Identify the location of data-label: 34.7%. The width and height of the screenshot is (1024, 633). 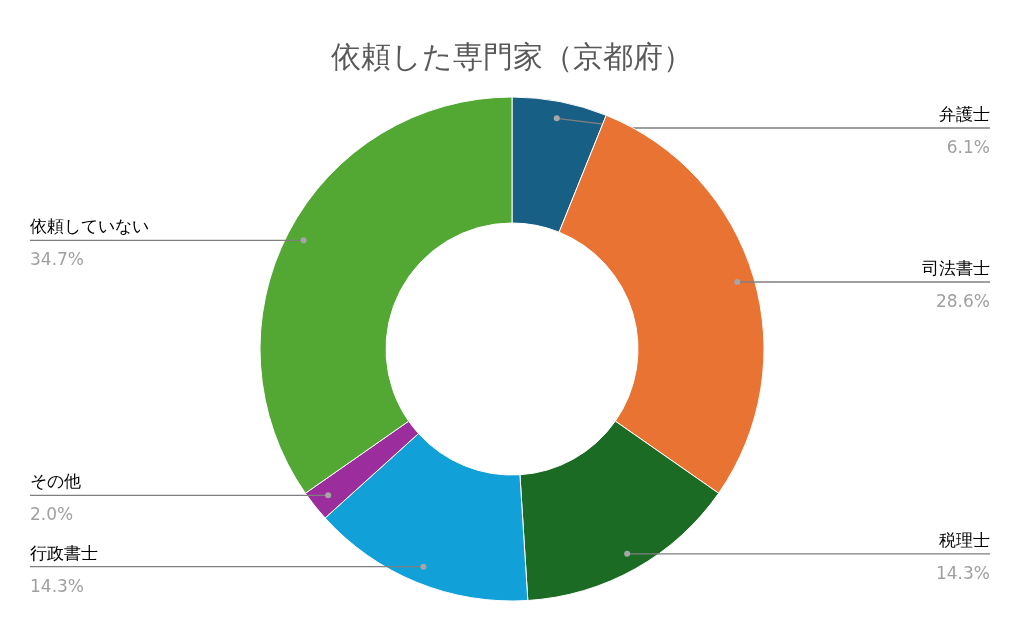
(57, 259).